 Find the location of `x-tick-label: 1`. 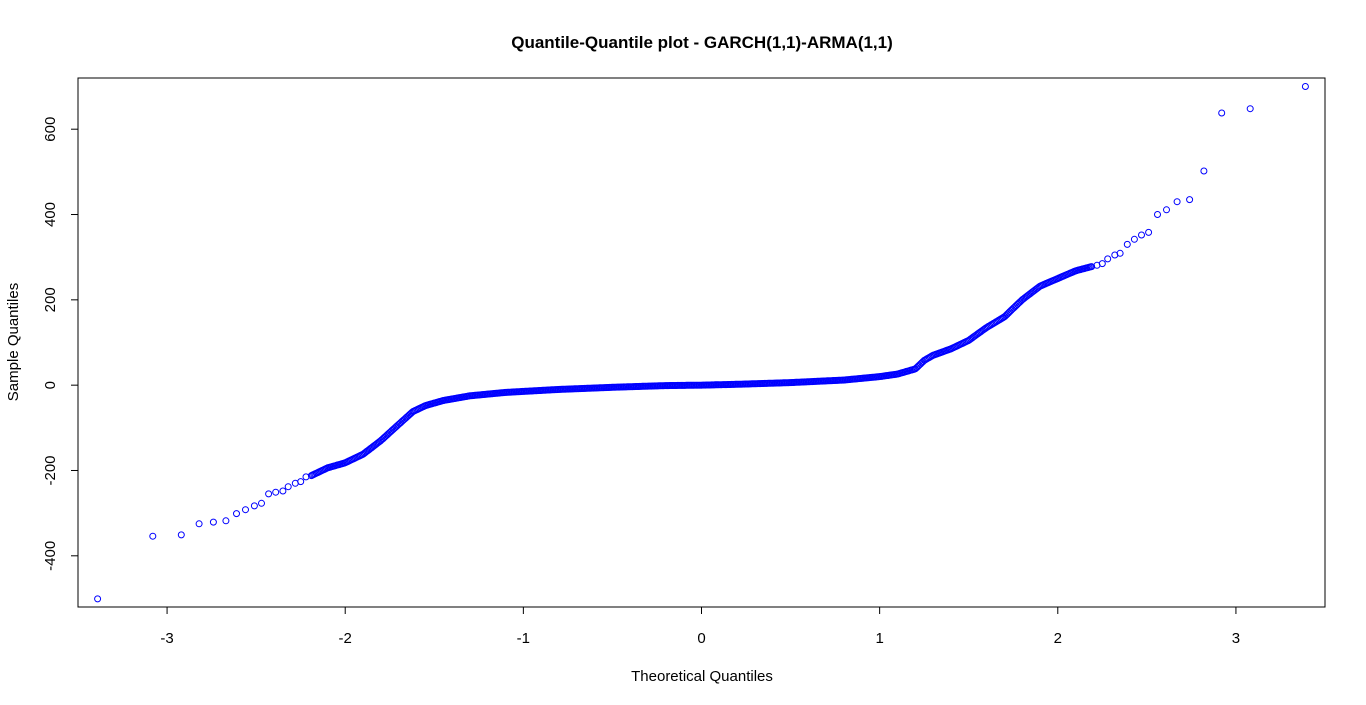

x-tick-label: 1 is located at coordinates (879, 638).